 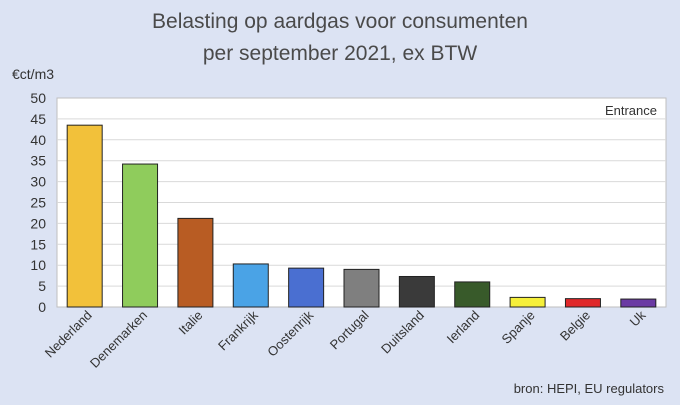 I want to click on y-tick-label: 0, so click(x=42, y=307).